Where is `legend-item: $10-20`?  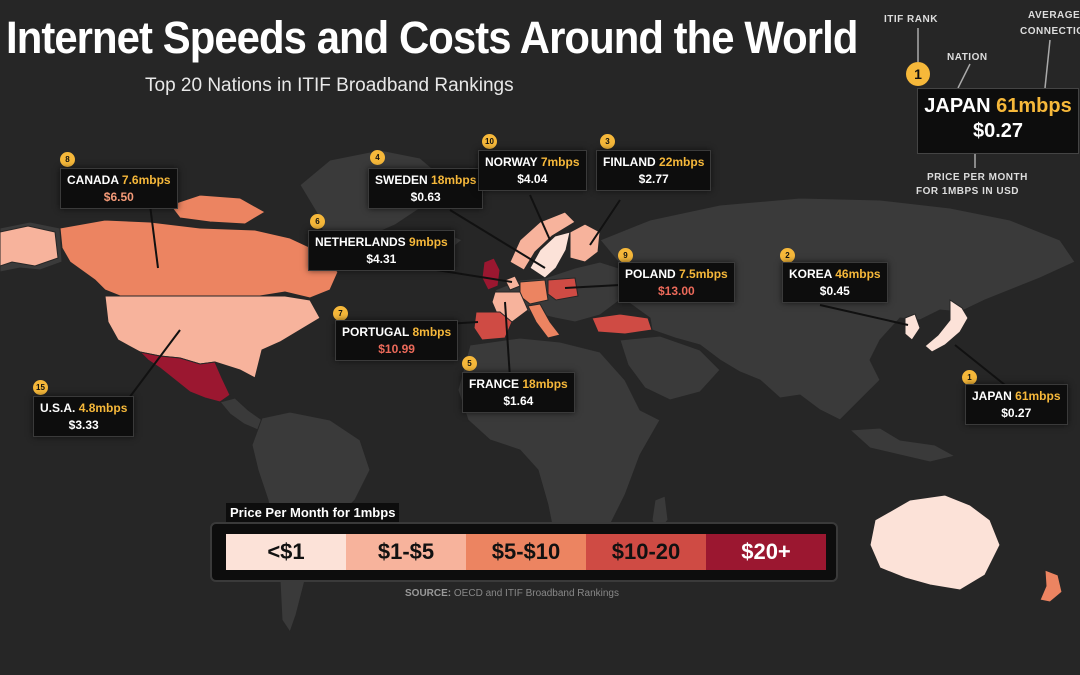
legend-item: $10-20 is located at coordinates (646, 552).